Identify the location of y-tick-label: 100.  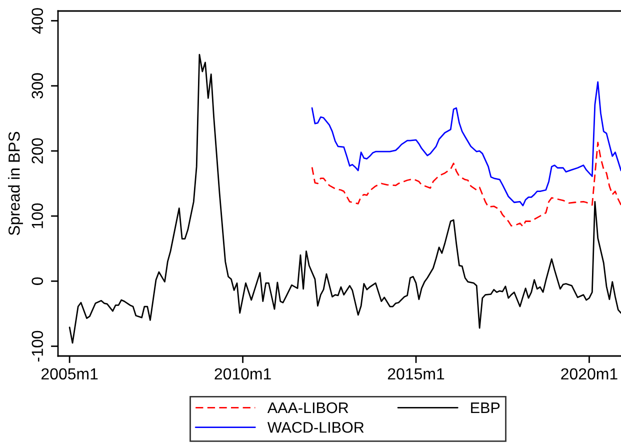
(38, 215).